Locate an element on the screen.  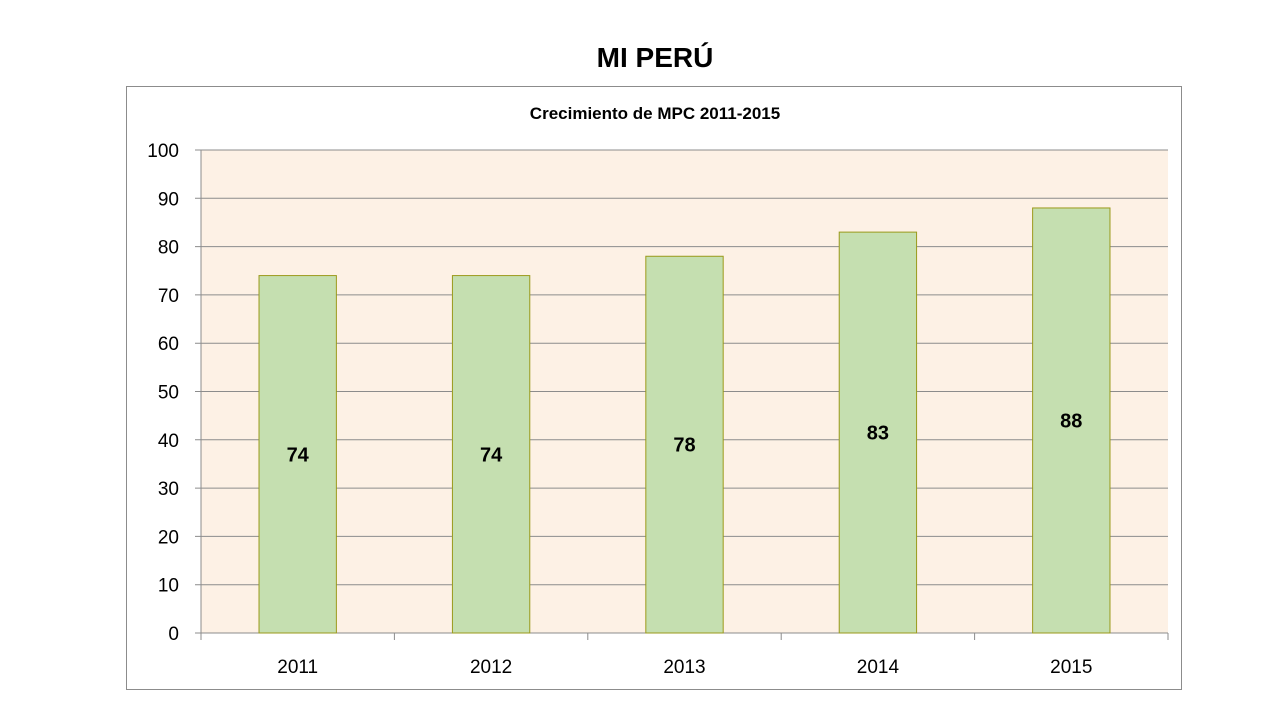
y-tick-label: 0 is located at coordinates (173, 634).